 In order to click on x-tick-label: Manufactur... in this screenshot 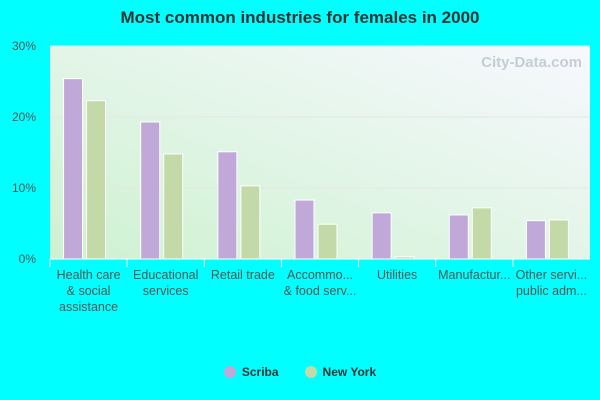, I will do `click(474, 275)`.